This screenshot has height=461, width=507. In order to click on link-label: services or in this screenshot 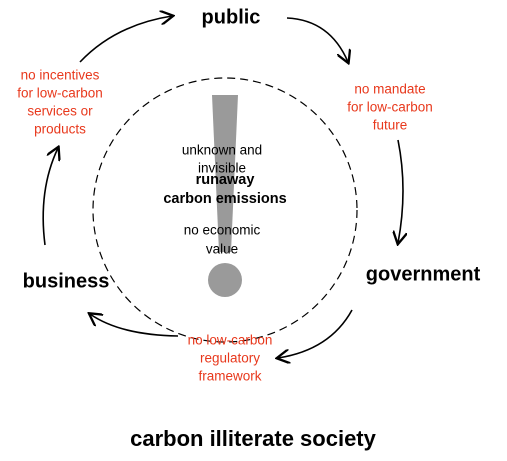, I will do `click(60, 111)`.